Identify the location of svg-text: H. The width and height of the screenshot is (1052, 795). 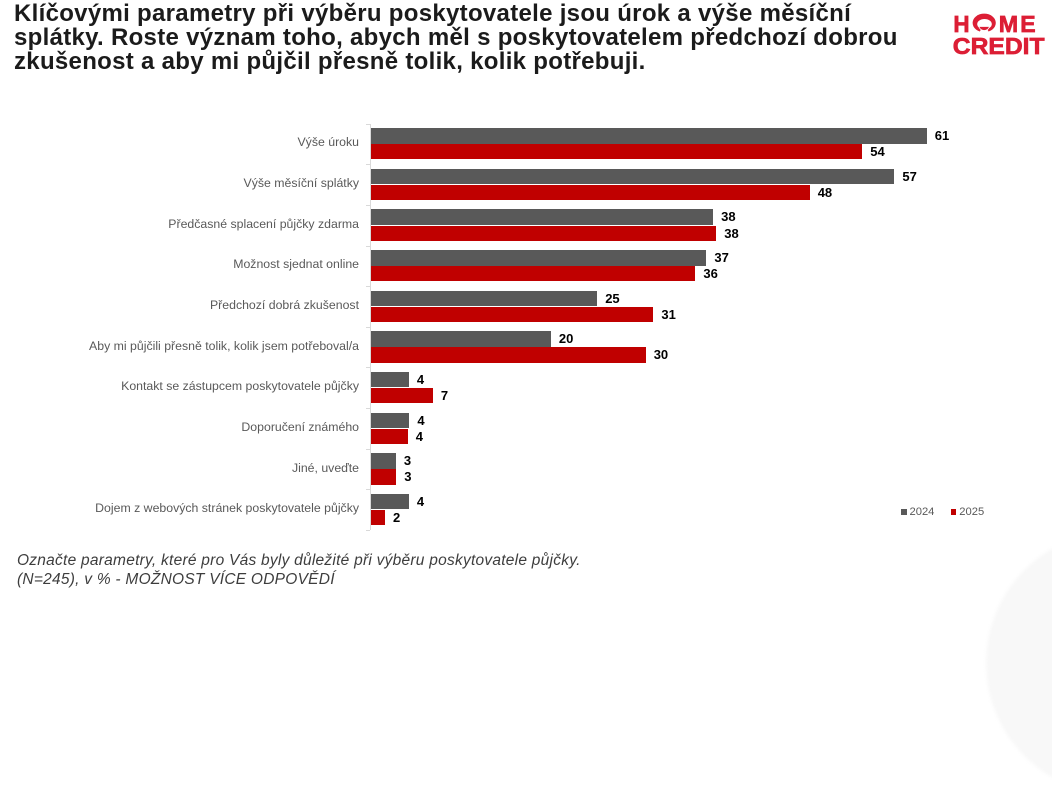
(961, 24).